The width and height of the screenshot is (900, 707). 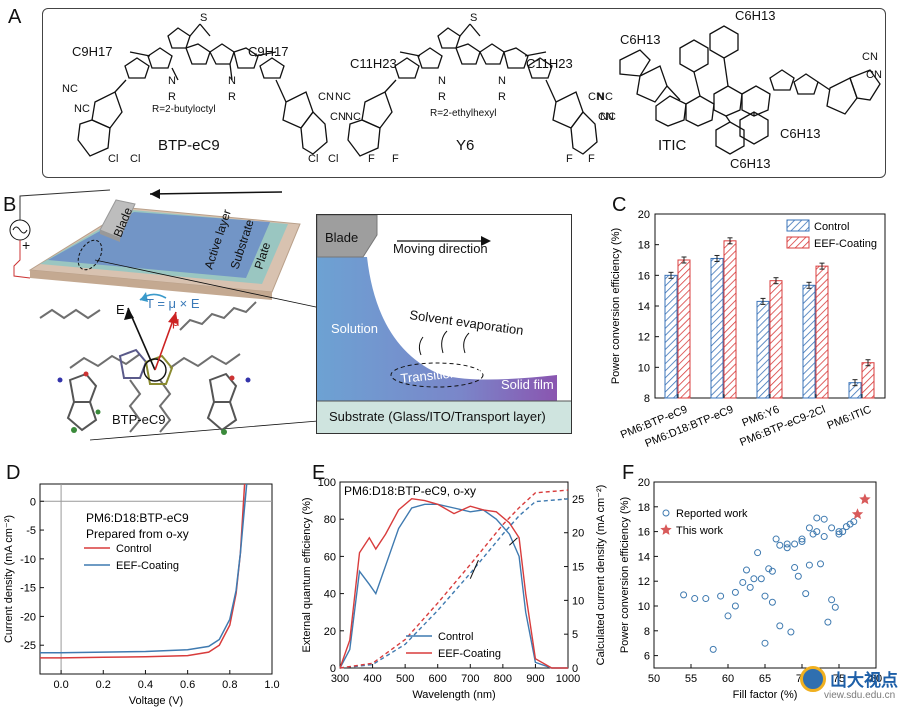 What do you see at coordinates (438, 679) in the screenshot?
I see `x-tick-label: 600` at bounding box center [438, 679].